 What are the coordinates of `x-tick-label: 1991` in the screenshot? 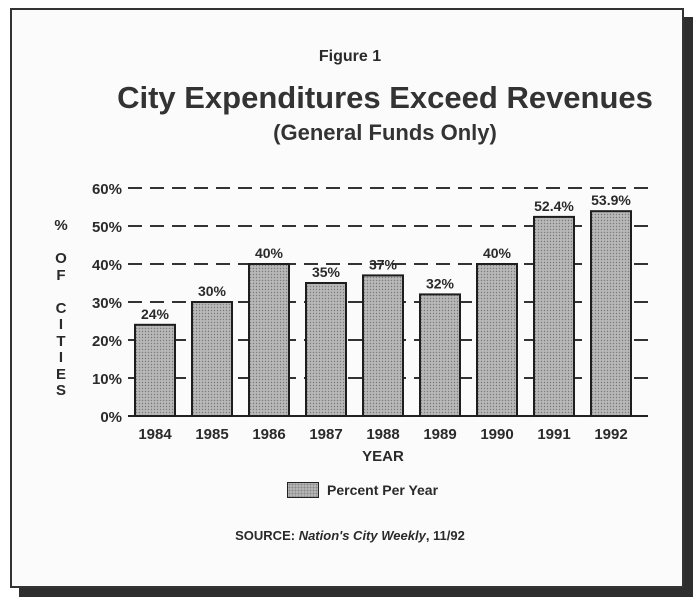 It's located at (553, 434).